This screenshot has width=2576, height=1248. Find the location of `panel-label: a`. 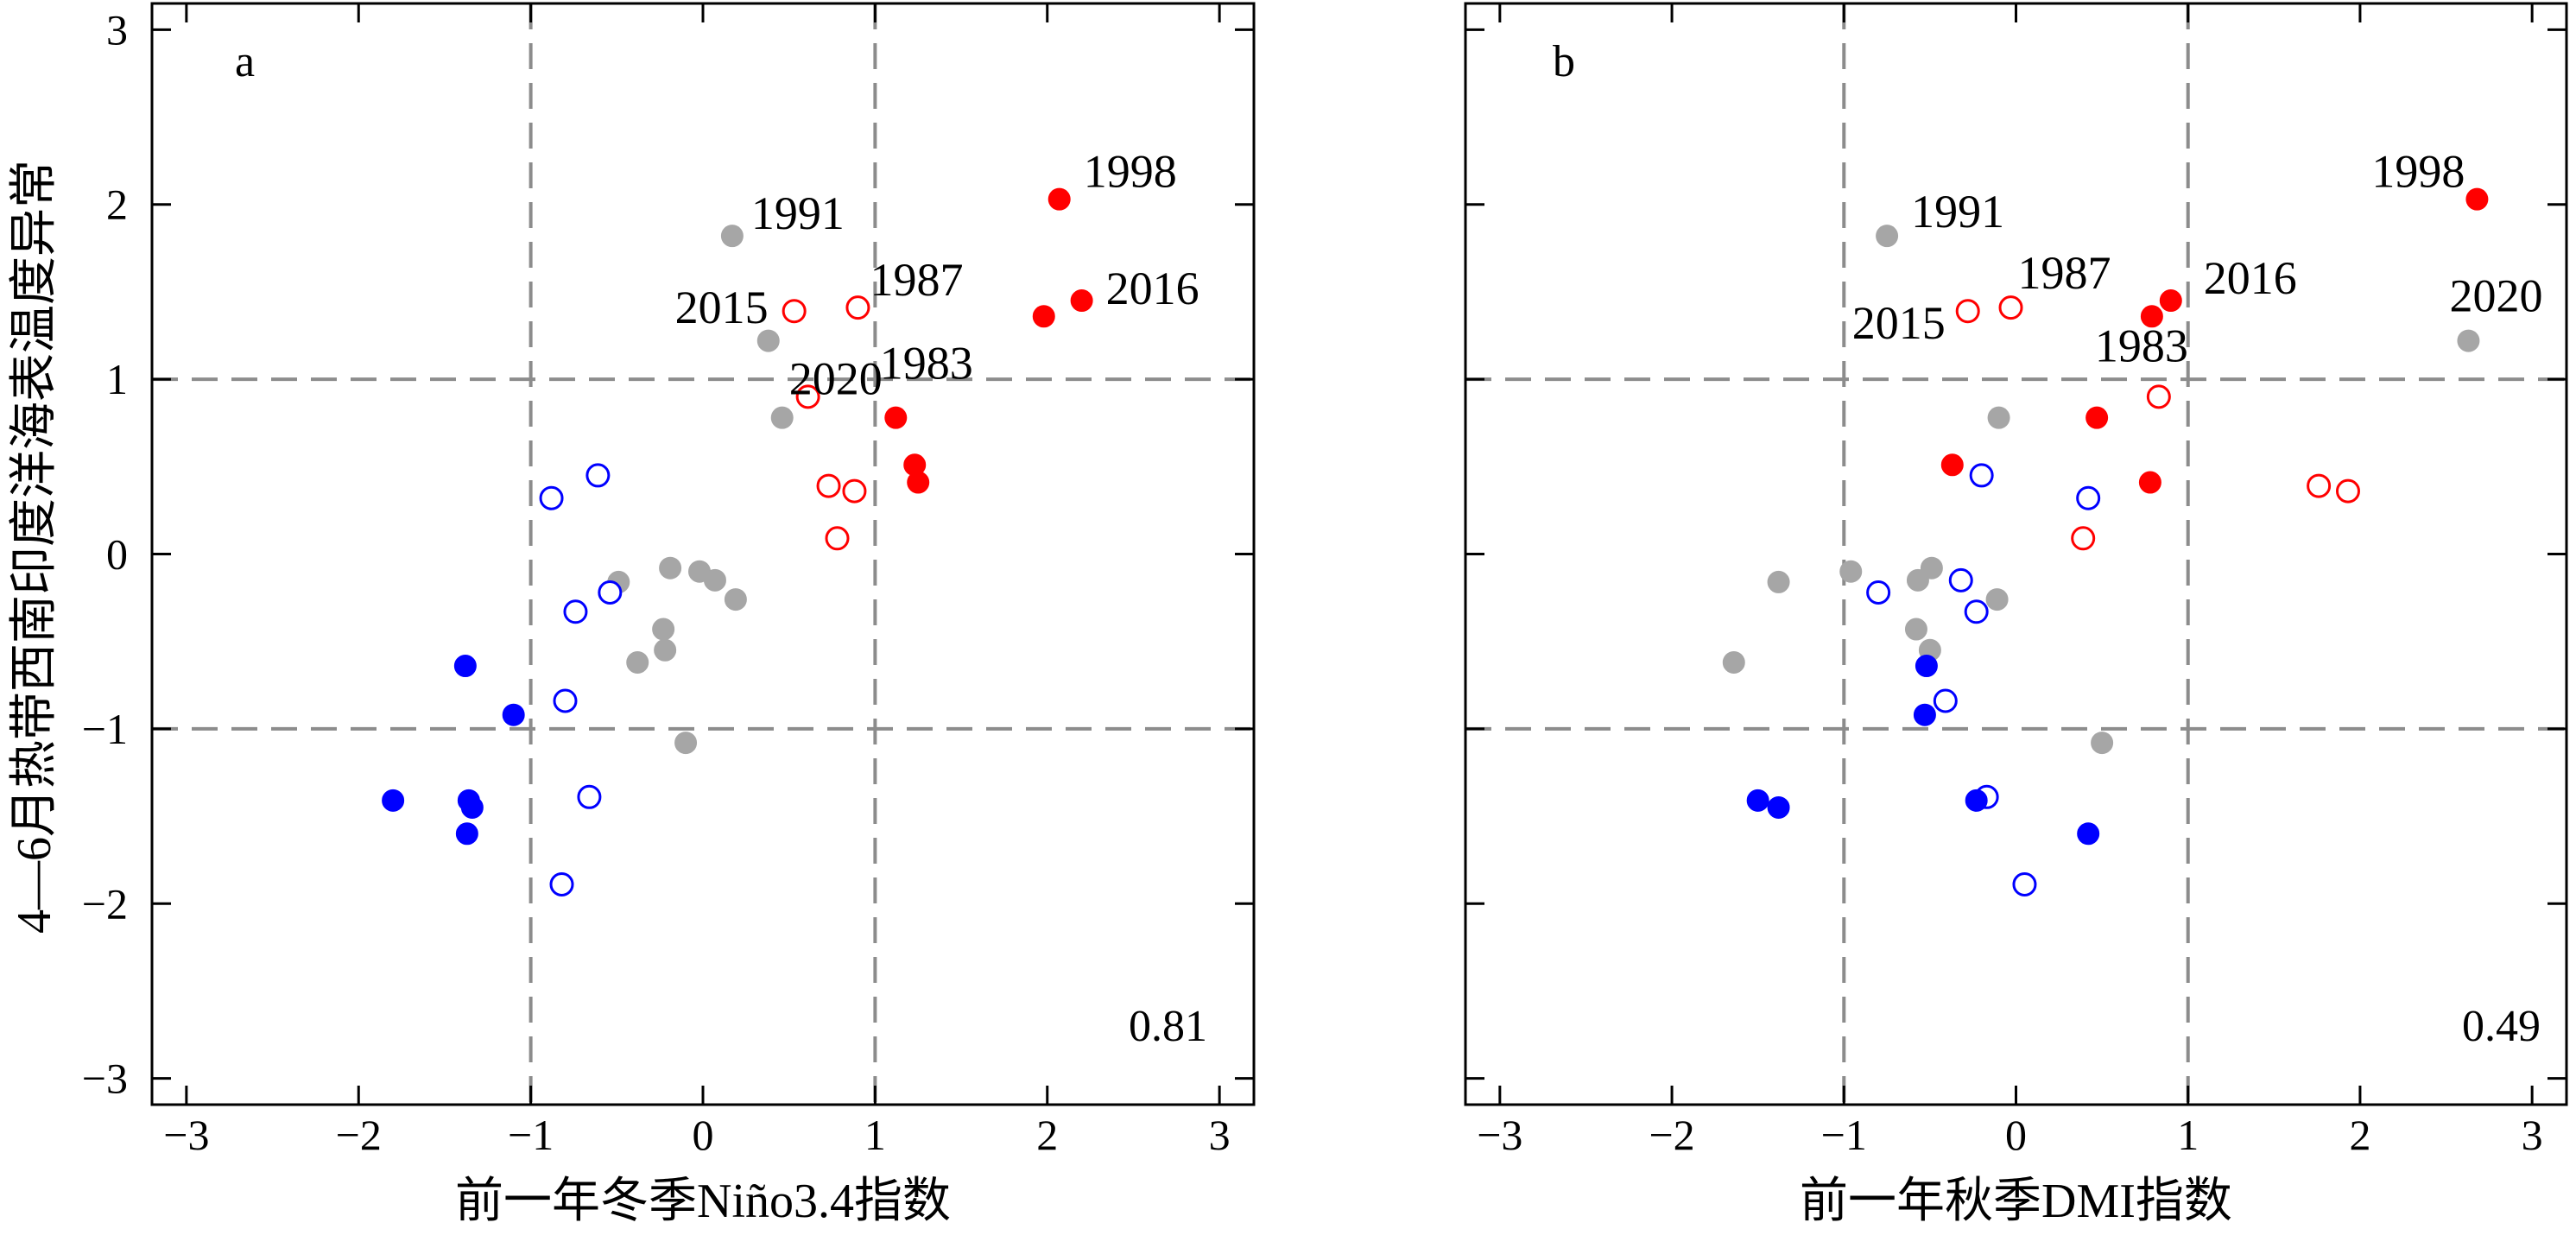

panel-label: a is located at coordinates (245, 61).